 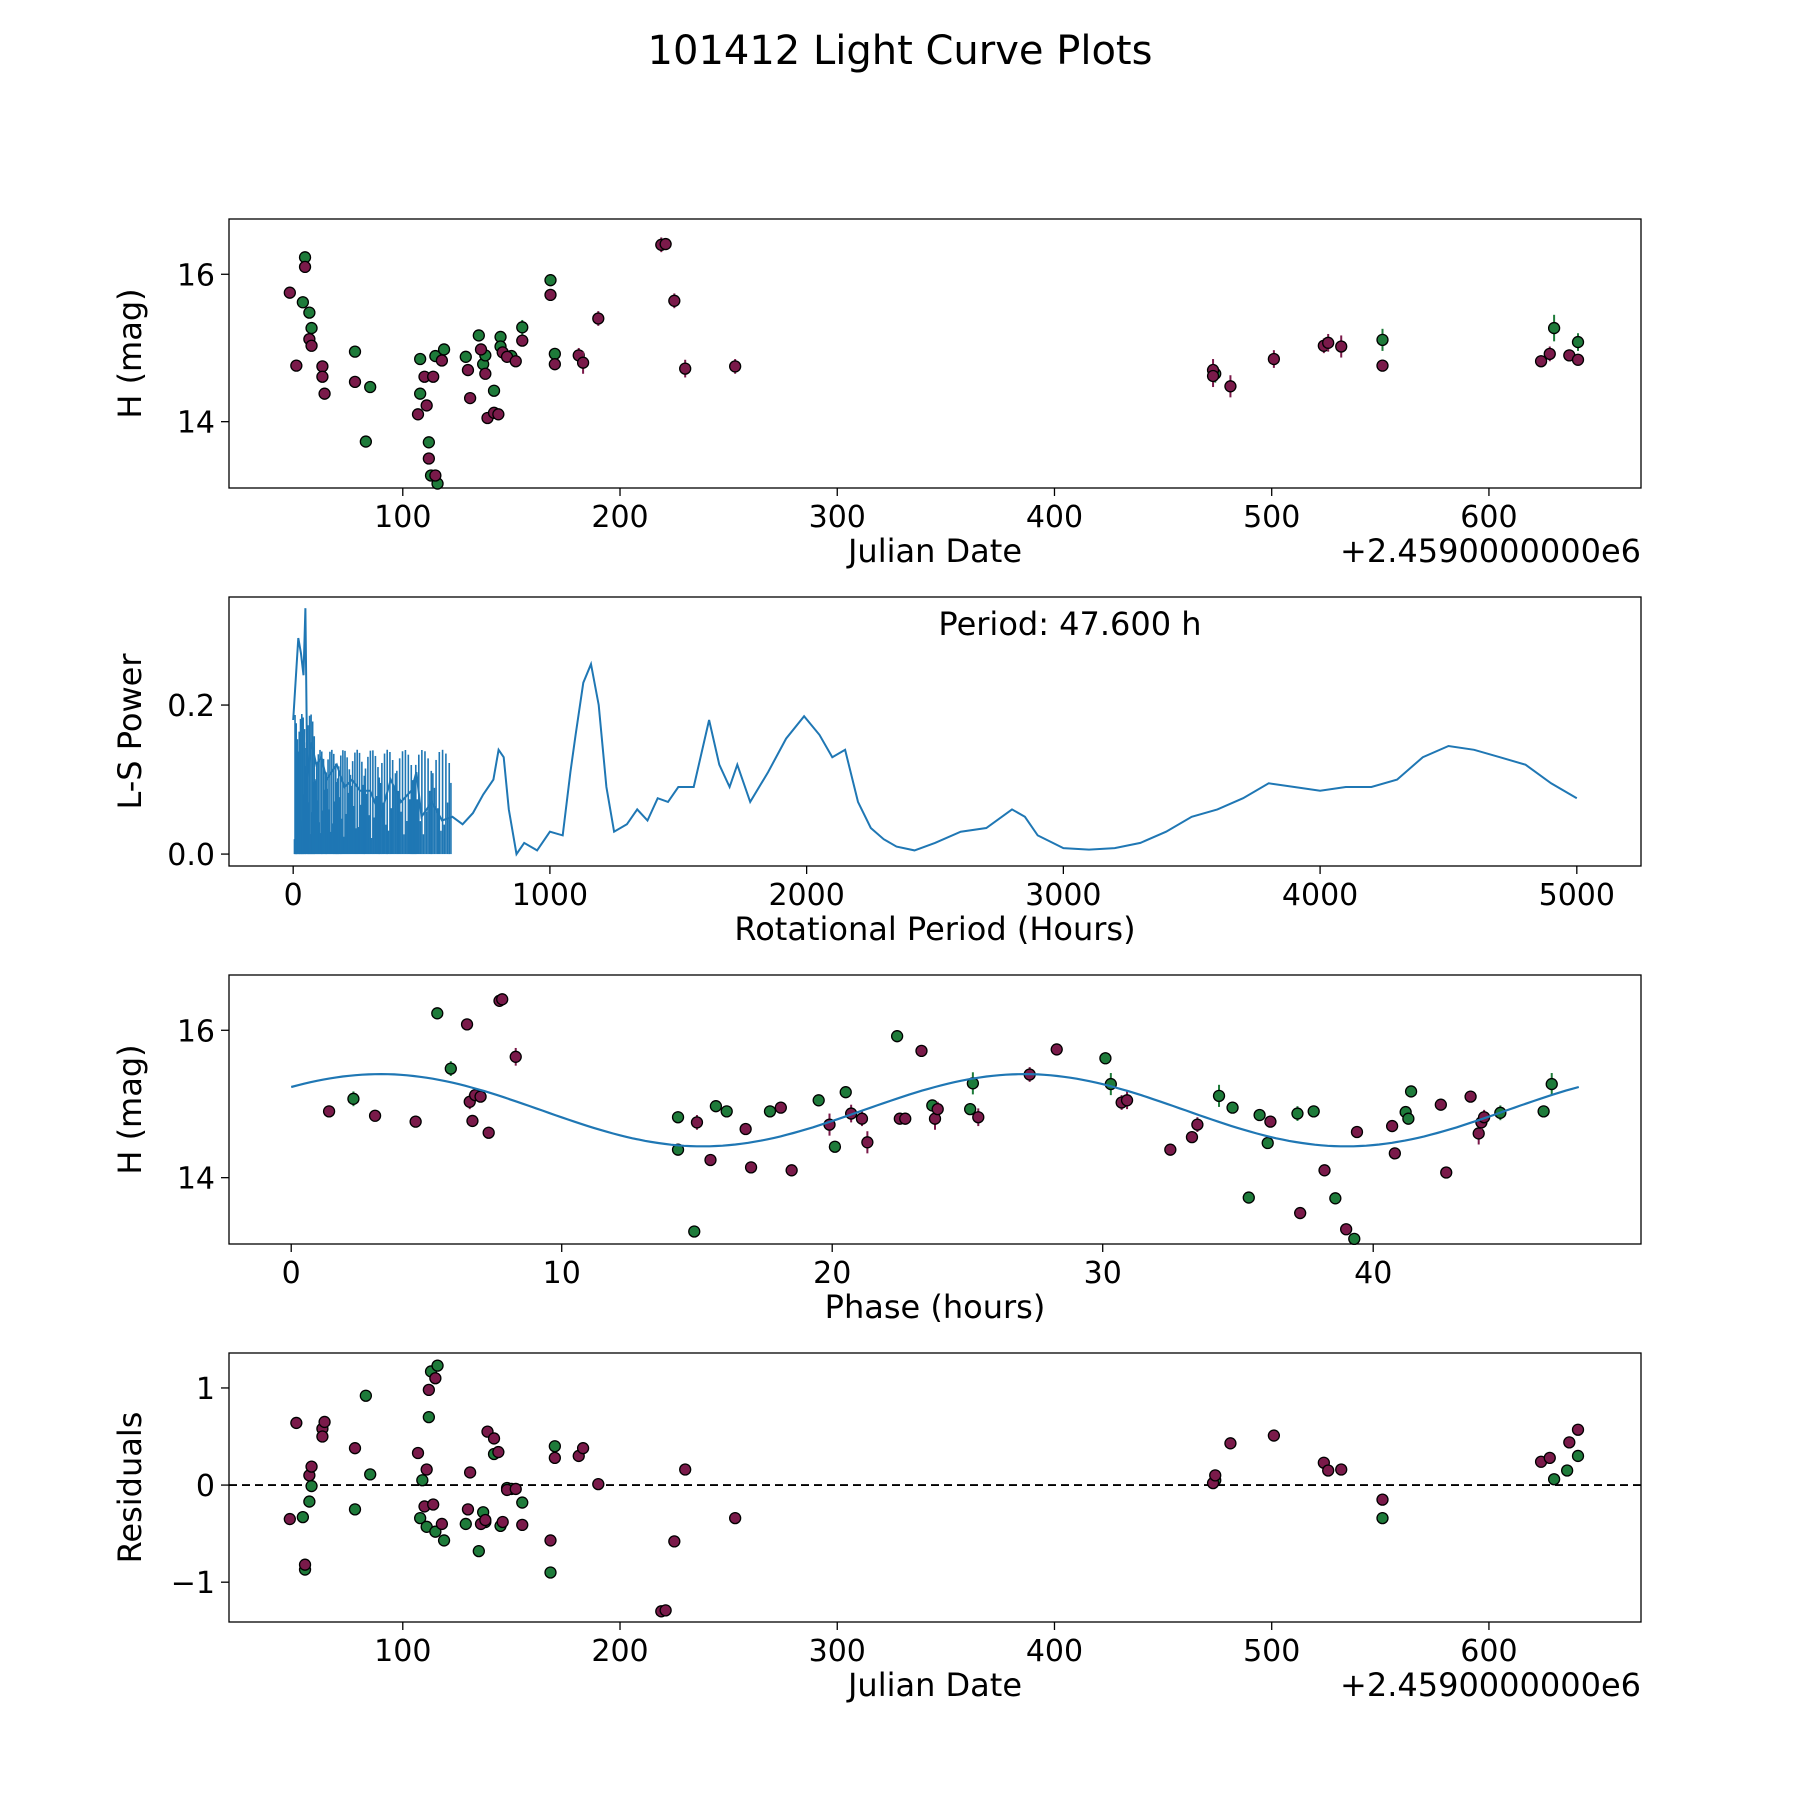 I want to click on ls-frame, so click(x=935, y=731).